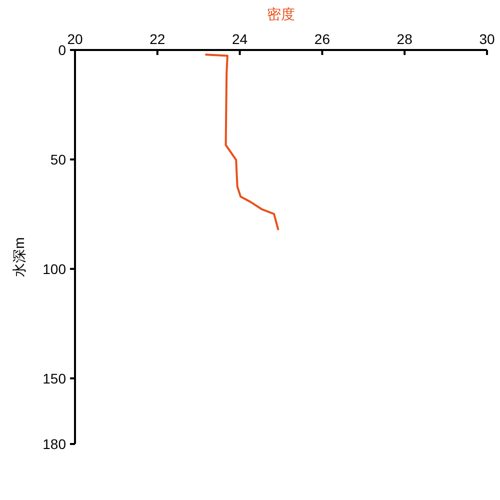 The height and width of the screenshot is (500, 500). Describe the element at coordinates (54, 444) in the screenshot. I see `y-tick-label: 180` at that location.